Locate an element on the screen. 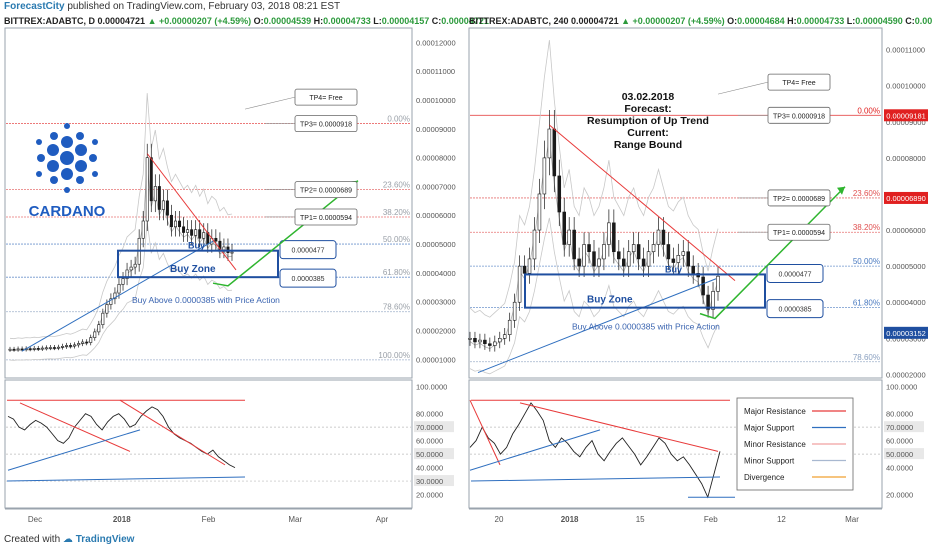 The width and height of the screenshot is (932, 550). right-osc-frame is located at coordinates (675, 444).